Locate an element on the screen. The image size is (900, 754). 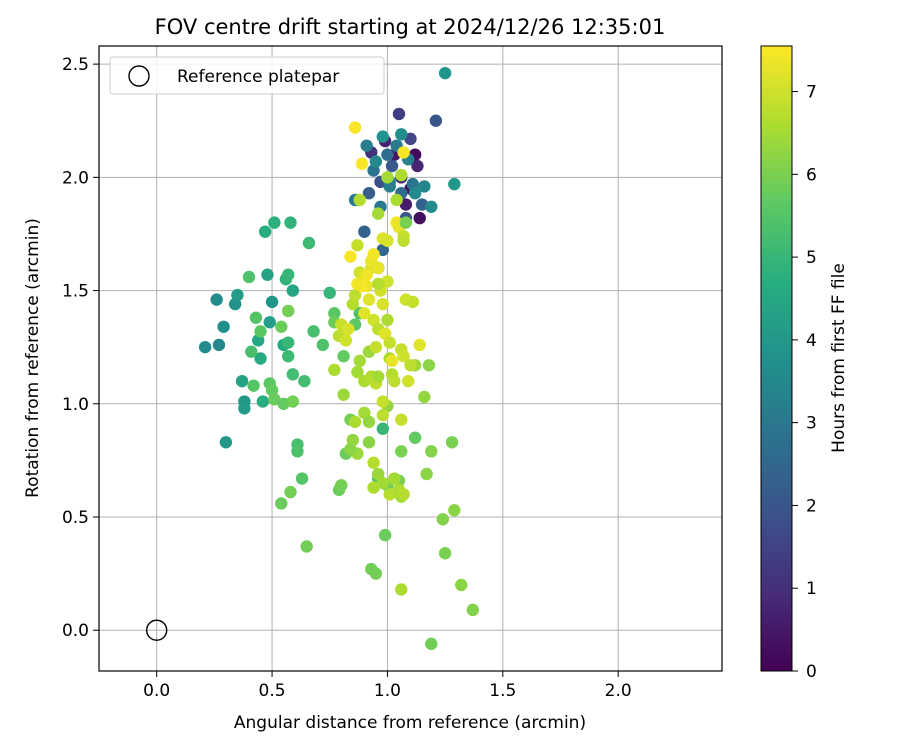
x-axis-label: Angular distance from reference (arcmin) is located at coordinates (410, 723).